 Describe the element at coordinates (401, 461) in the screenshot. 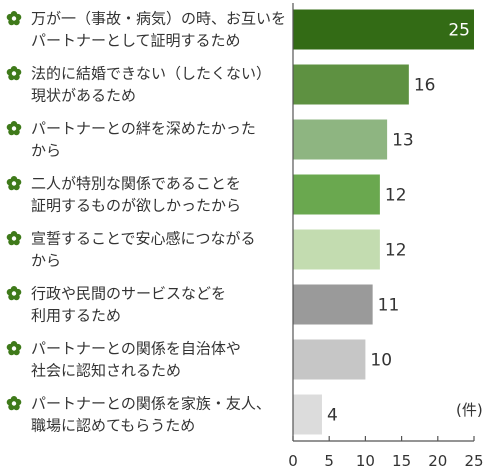

I see `x-tick-label: 15` at that location.